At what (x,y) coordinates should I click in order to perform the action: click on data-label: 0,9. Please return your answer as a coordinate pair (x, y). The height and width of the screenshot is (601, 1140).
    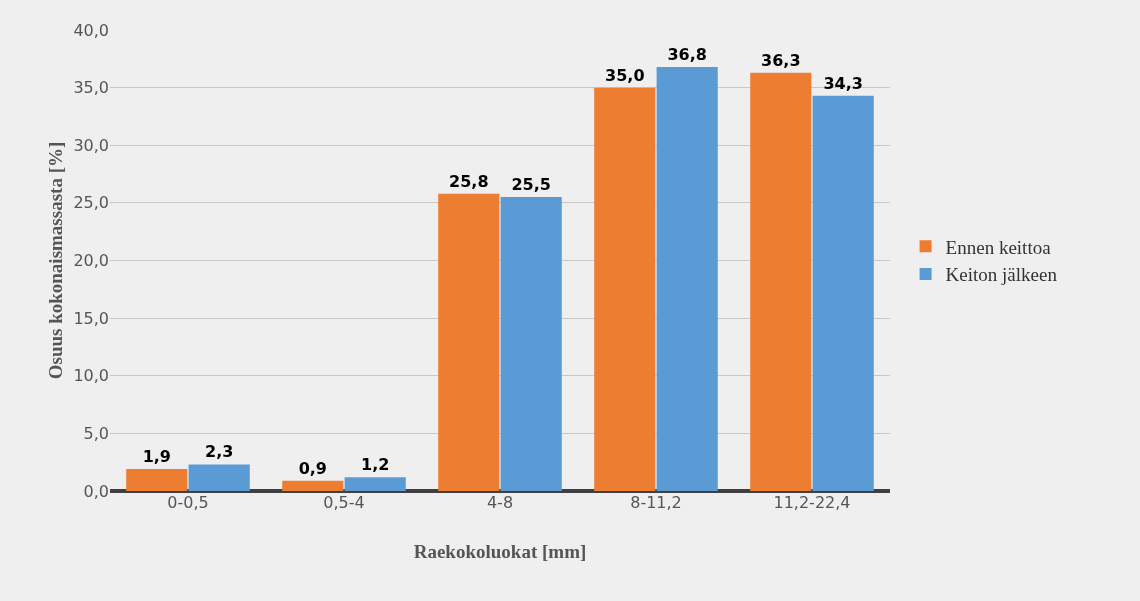
    Looking at the image, I should click on (312, 468).